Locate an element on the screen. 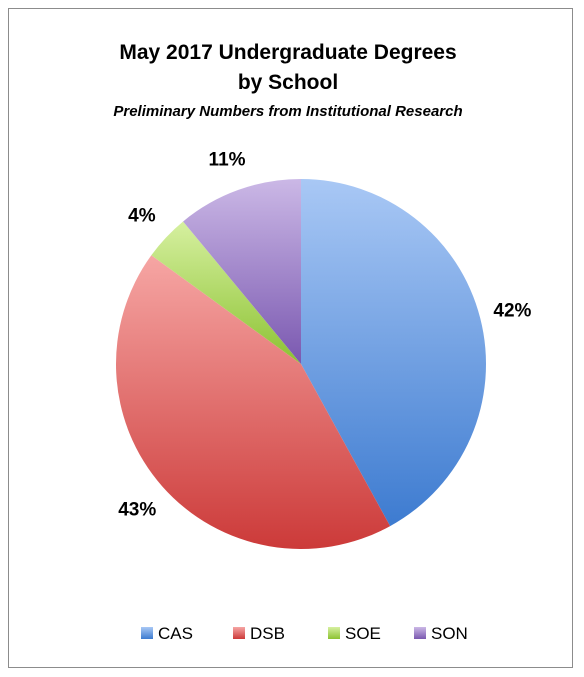 The width and height of the screenshot is (584, 677). chart-title-line-1: May 2017 Undergraduate Degrees is located at coordinates (287, 52).